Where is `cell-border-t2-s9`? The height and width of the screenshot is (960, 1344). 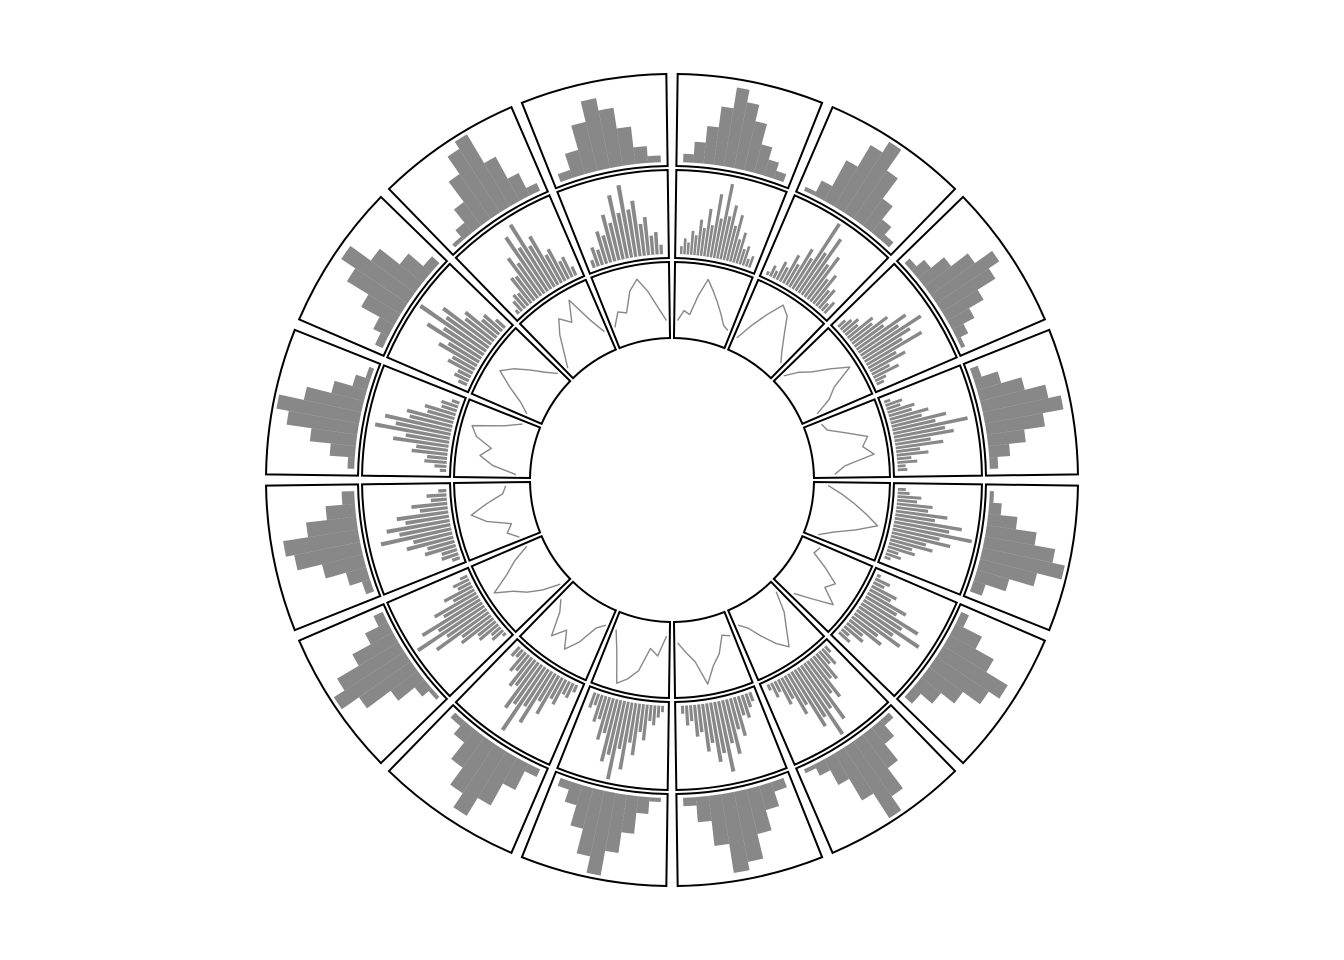
cell-border-t2-s9 is located at coordinates (613, 737).